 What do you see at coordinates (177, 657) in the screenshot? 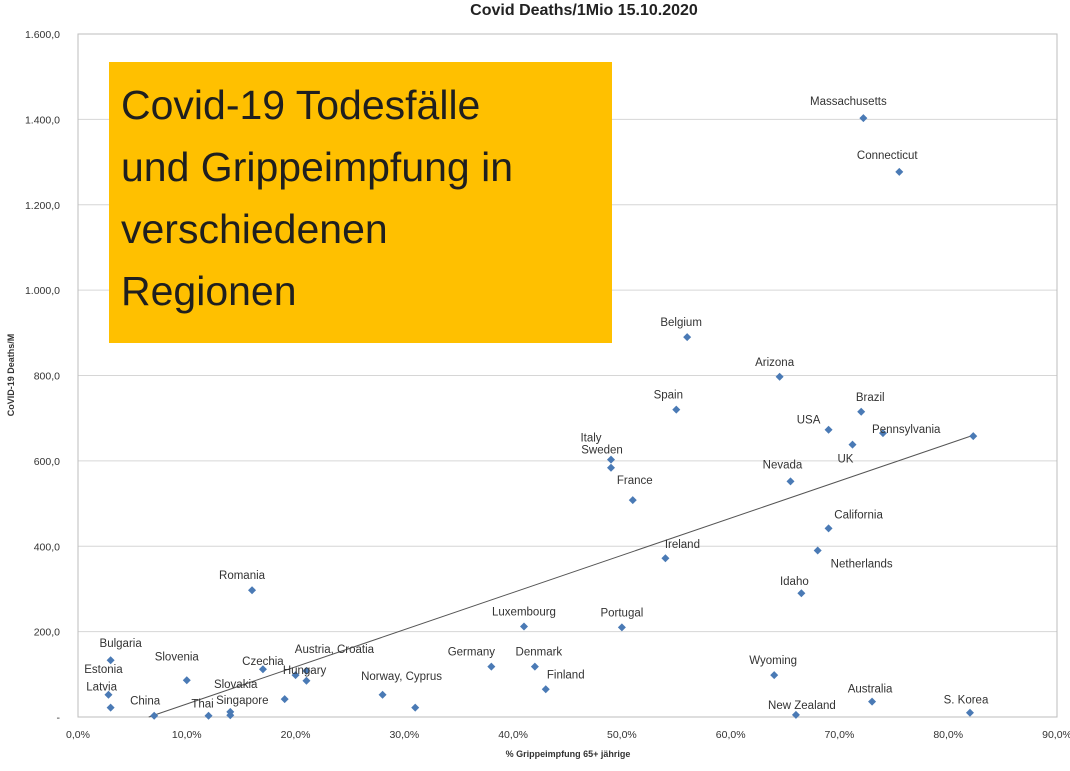
I see `data-label: Slovenia` at bounding box center [177, 657].